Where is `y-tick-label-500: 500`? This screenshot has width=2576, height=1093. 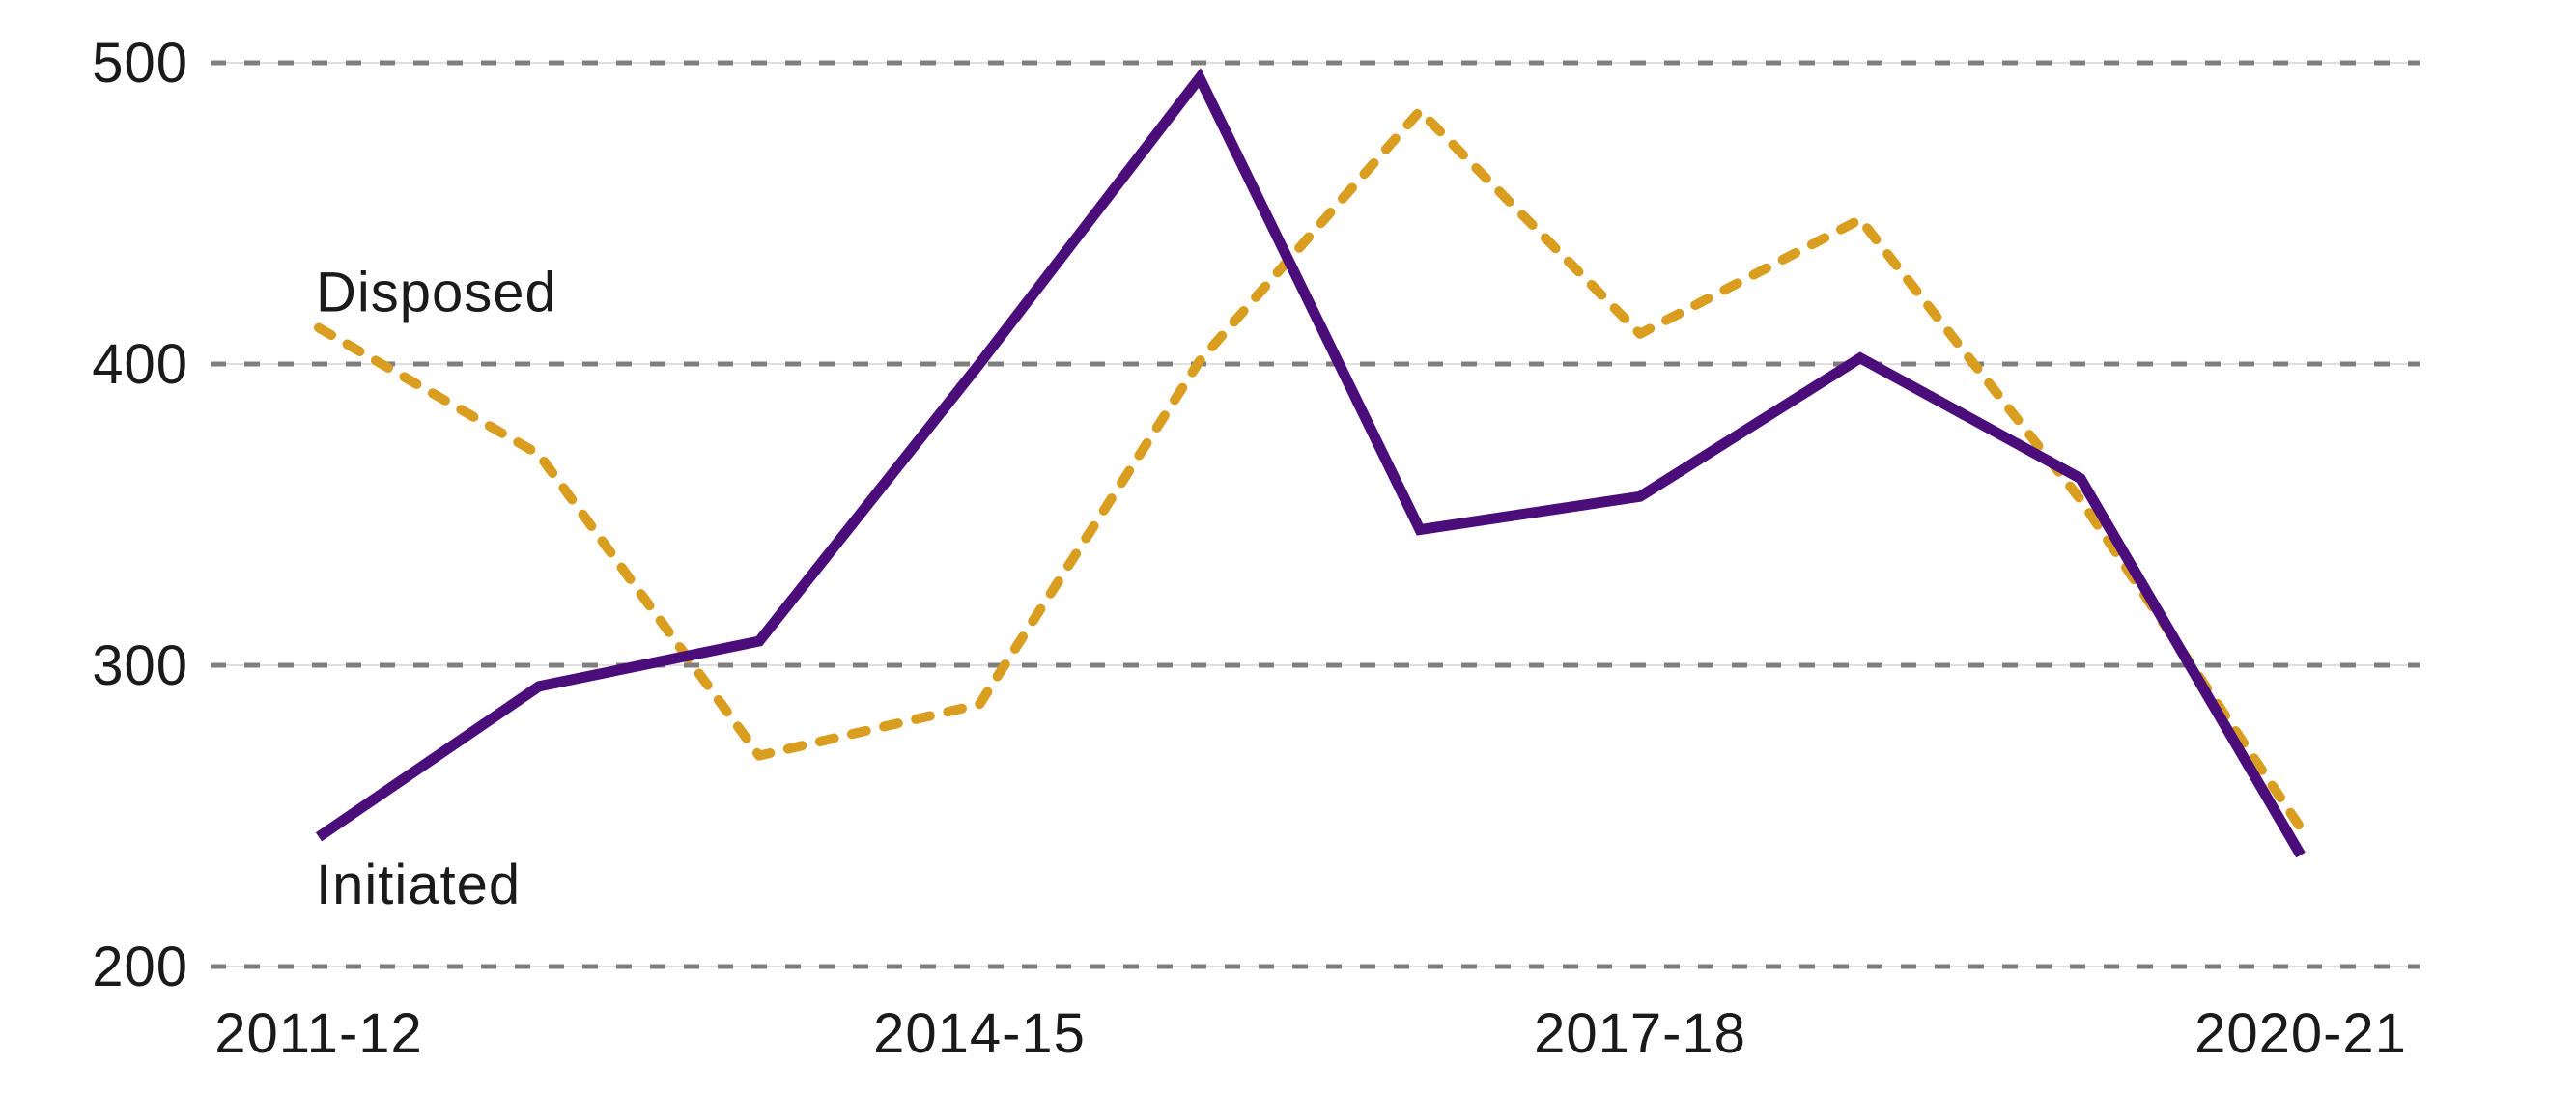 y-tick-label-500: 500 is located at coordinates (140, 63).